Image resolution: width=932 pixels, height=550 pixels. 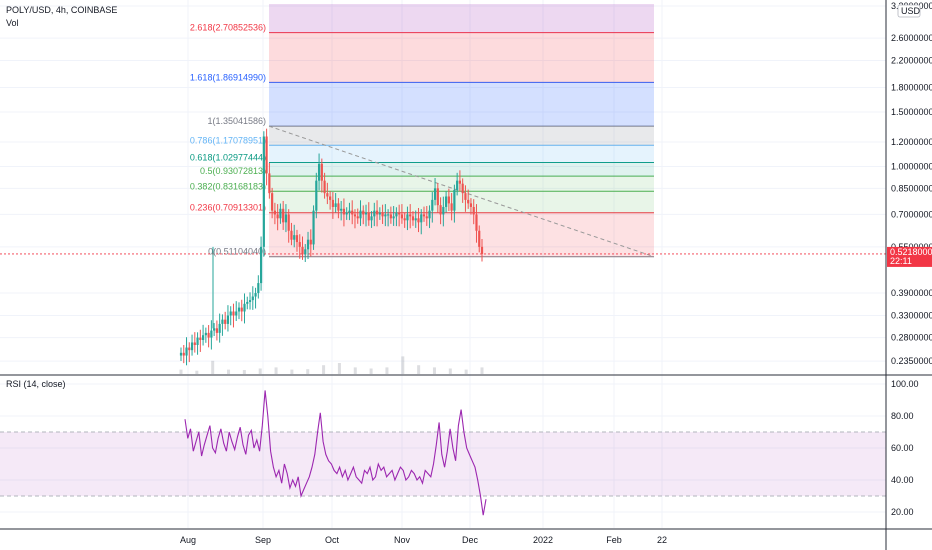 I want to click on fib-label-0.236: 0.236(0.70913301), so click(x=228, y=208).